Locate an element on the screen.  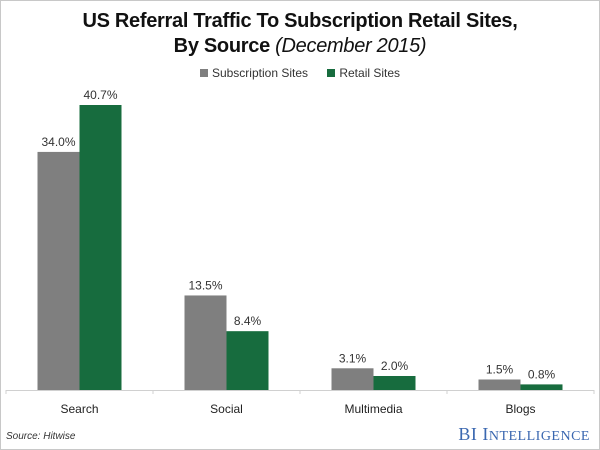
chart-subtitle: (December 2015) is located at coordinates (351, 46).